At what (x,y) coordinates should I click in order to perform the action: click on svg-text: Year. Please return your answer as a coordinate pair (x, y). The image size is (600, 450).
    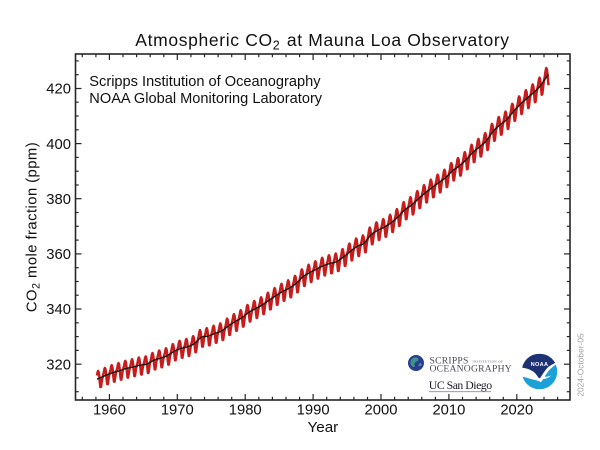
    Looking at the image, I should click on (323, 427).